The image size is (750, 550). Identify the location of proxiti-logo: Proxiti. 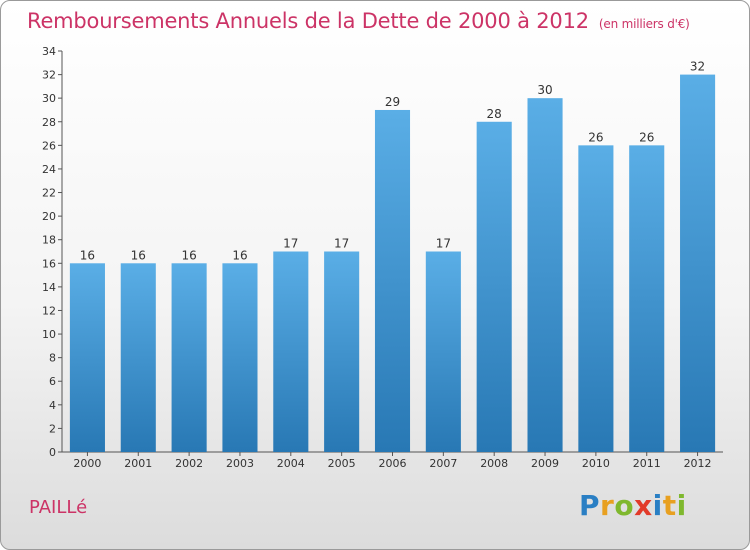
(633, 505).